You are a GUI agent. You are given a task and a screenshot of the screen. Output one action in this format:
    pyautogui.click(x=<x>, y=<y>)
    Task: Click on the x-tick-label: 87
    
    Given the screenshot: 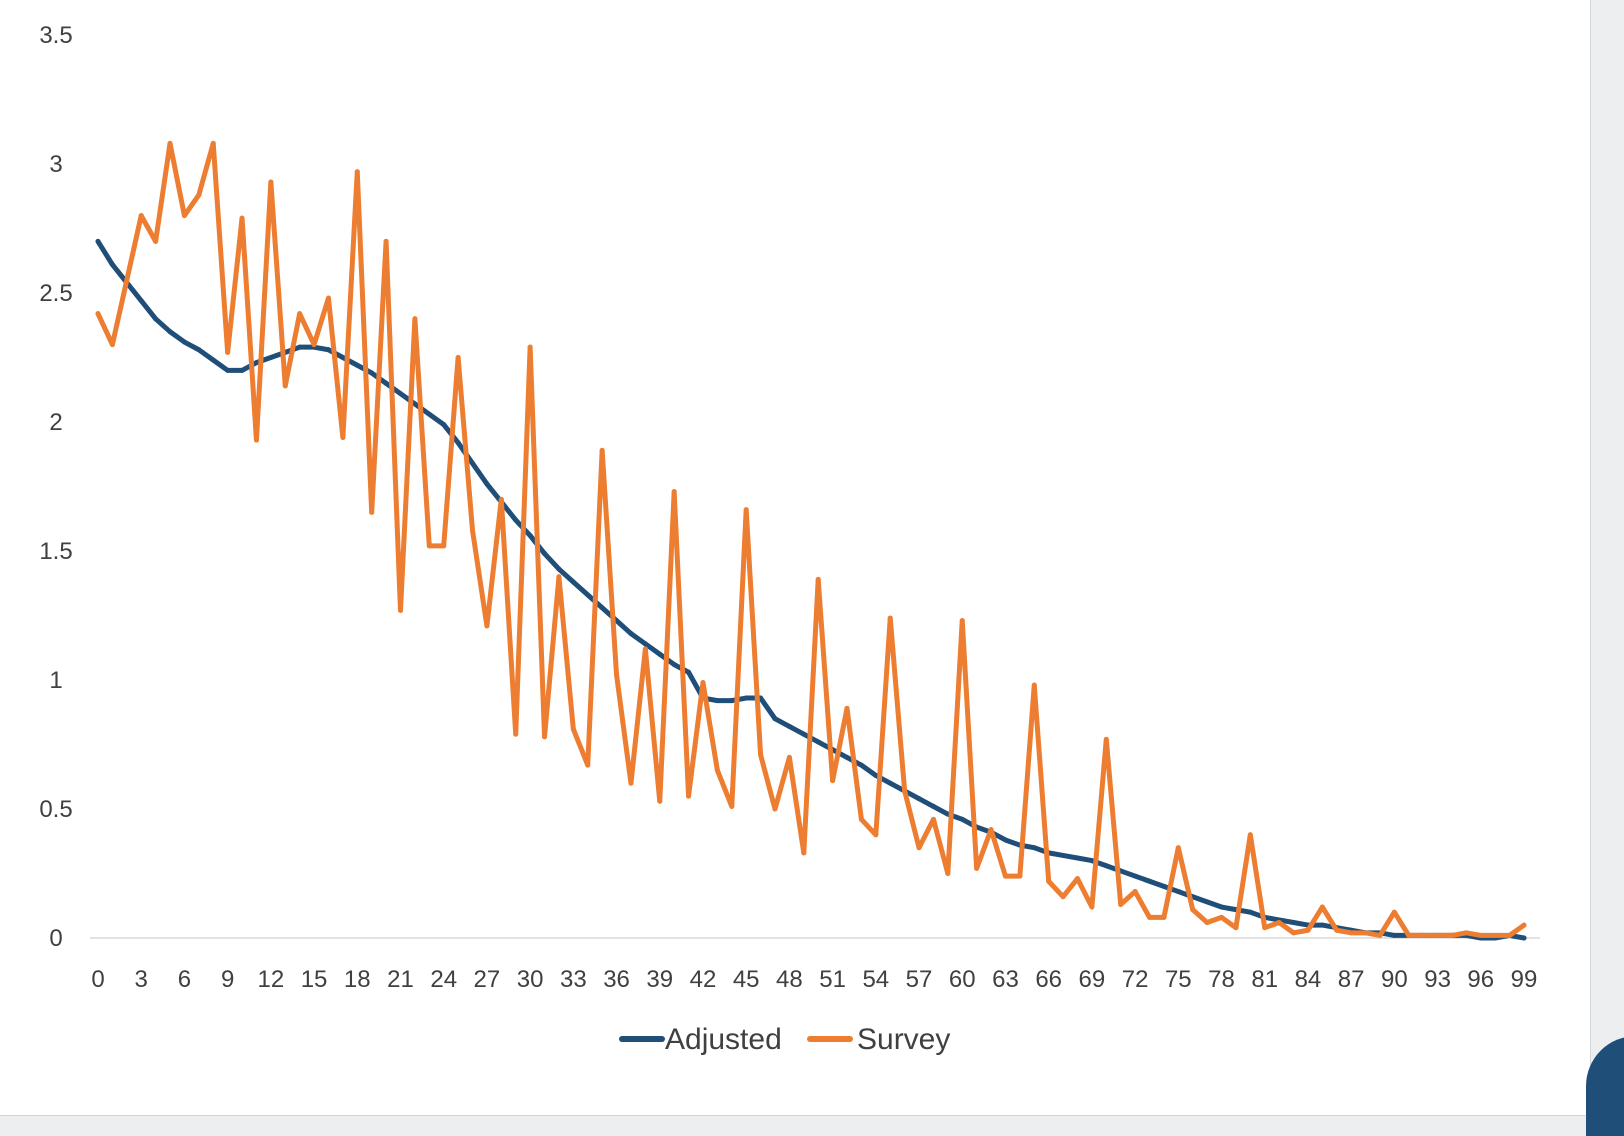 What is the action you would take?
    pyautogui.click(x=1351, y=979)
    